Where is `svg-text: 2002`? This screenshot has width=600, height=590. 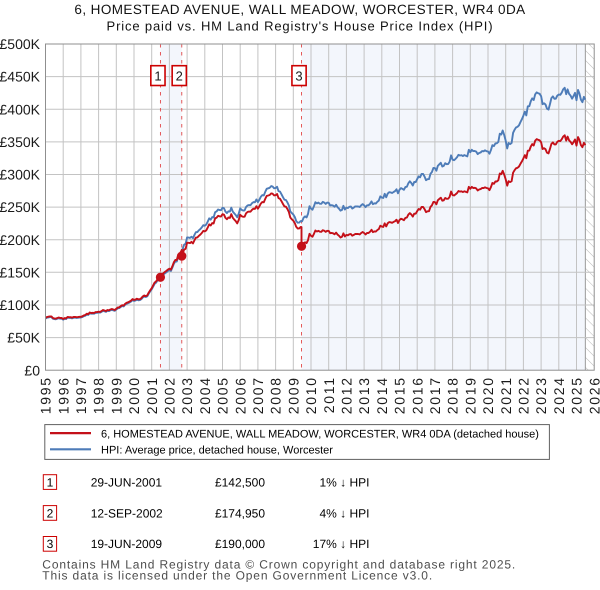 svg-text: 2002 is located at coordinates (170, 395).